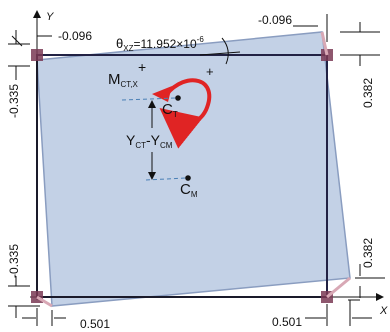 The image size is (390, 332). Describe the element at coordinates (95, 324) in the screenshot. I see `disp-bottom-left: 0.501` at that location.